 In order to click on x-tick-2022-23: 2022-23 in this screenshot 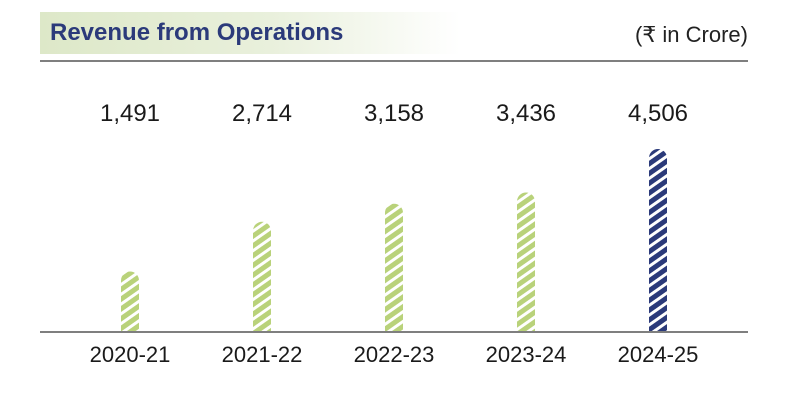, I will do `click(394, 354)`.